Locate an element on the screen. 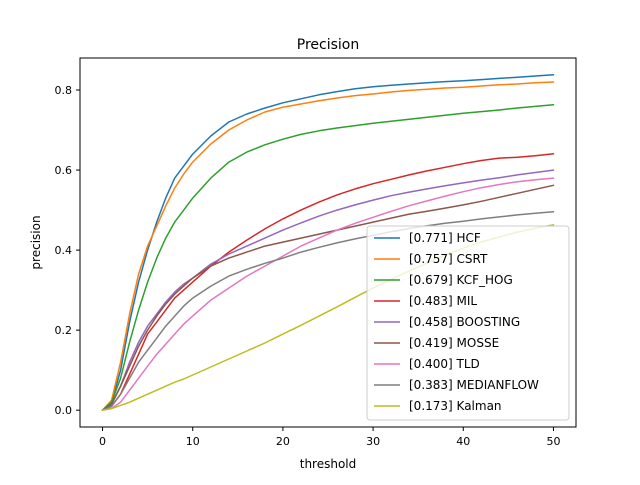  legend-box is located at coordinates (468, 323).